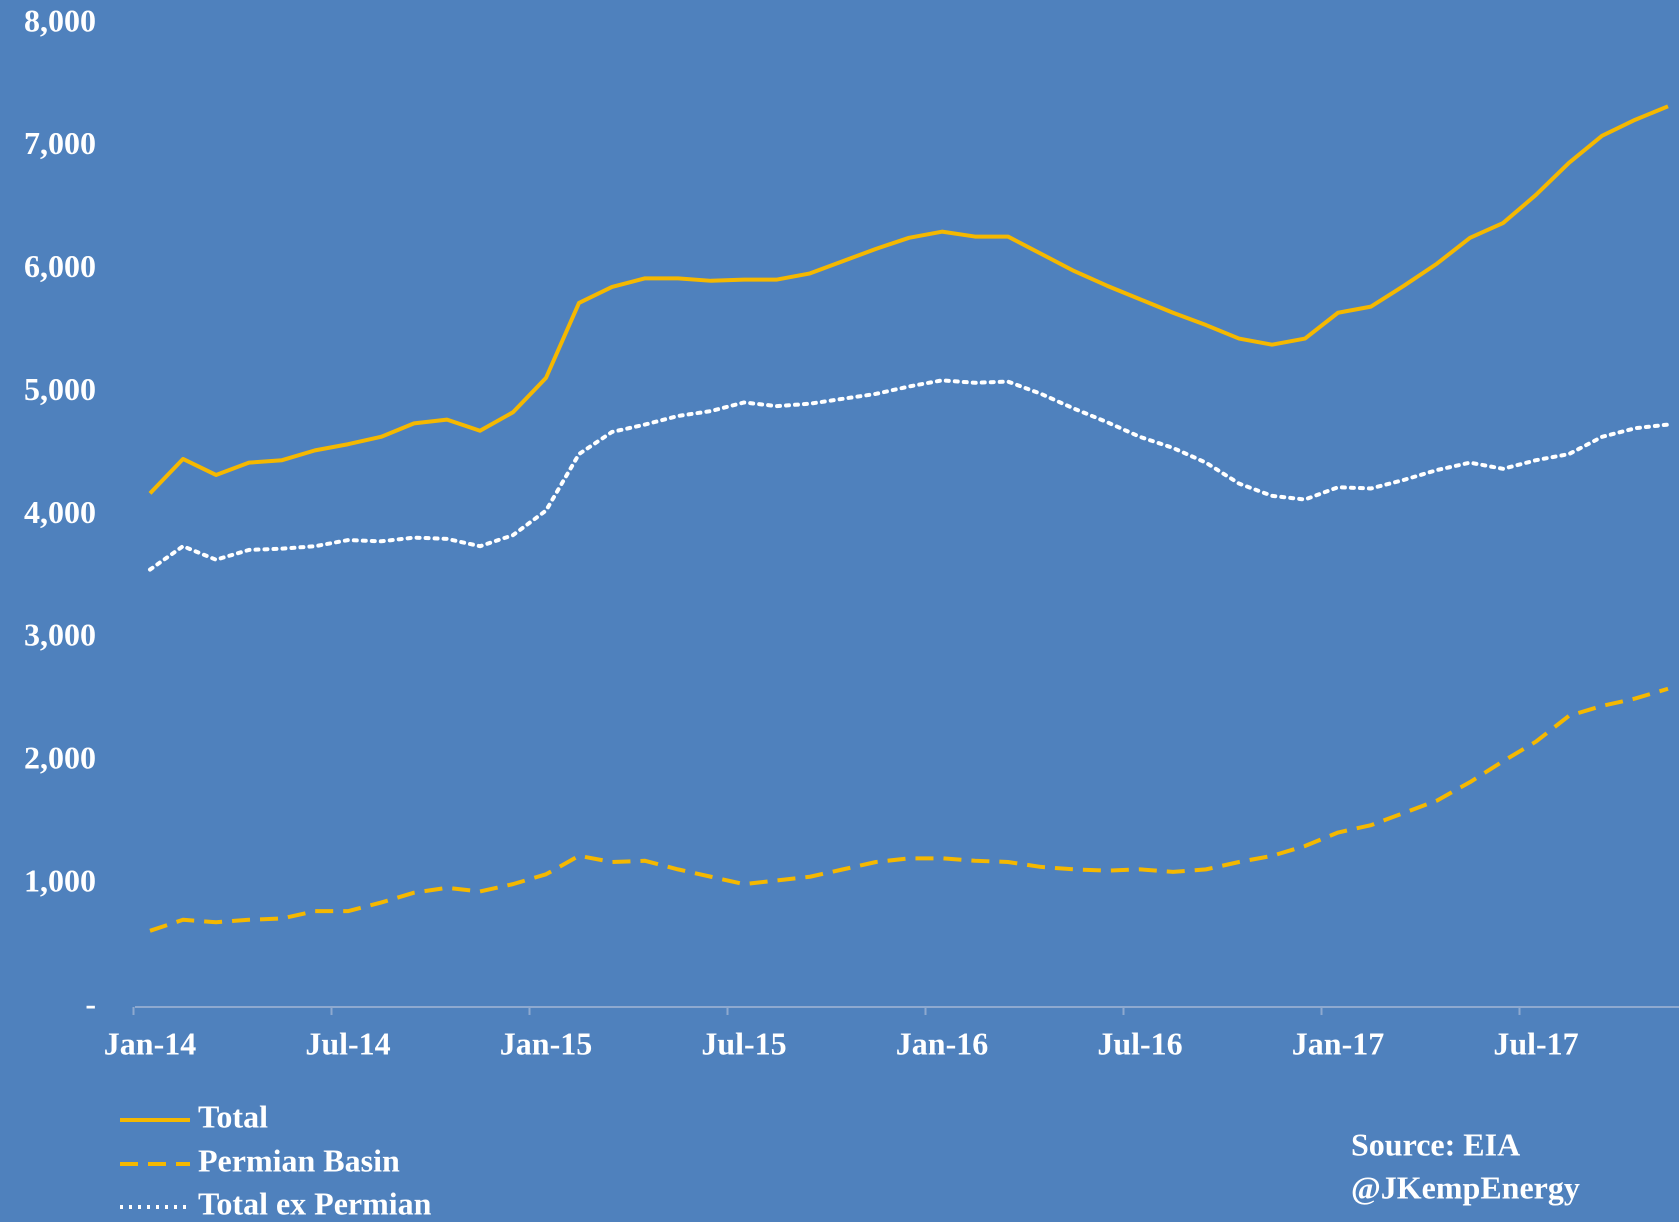 This screenshot has width=1679, height=1222. Describe the element at coordinates (60, 20) in the screenshot. I see `y-tick-label: 8,000` at that location.